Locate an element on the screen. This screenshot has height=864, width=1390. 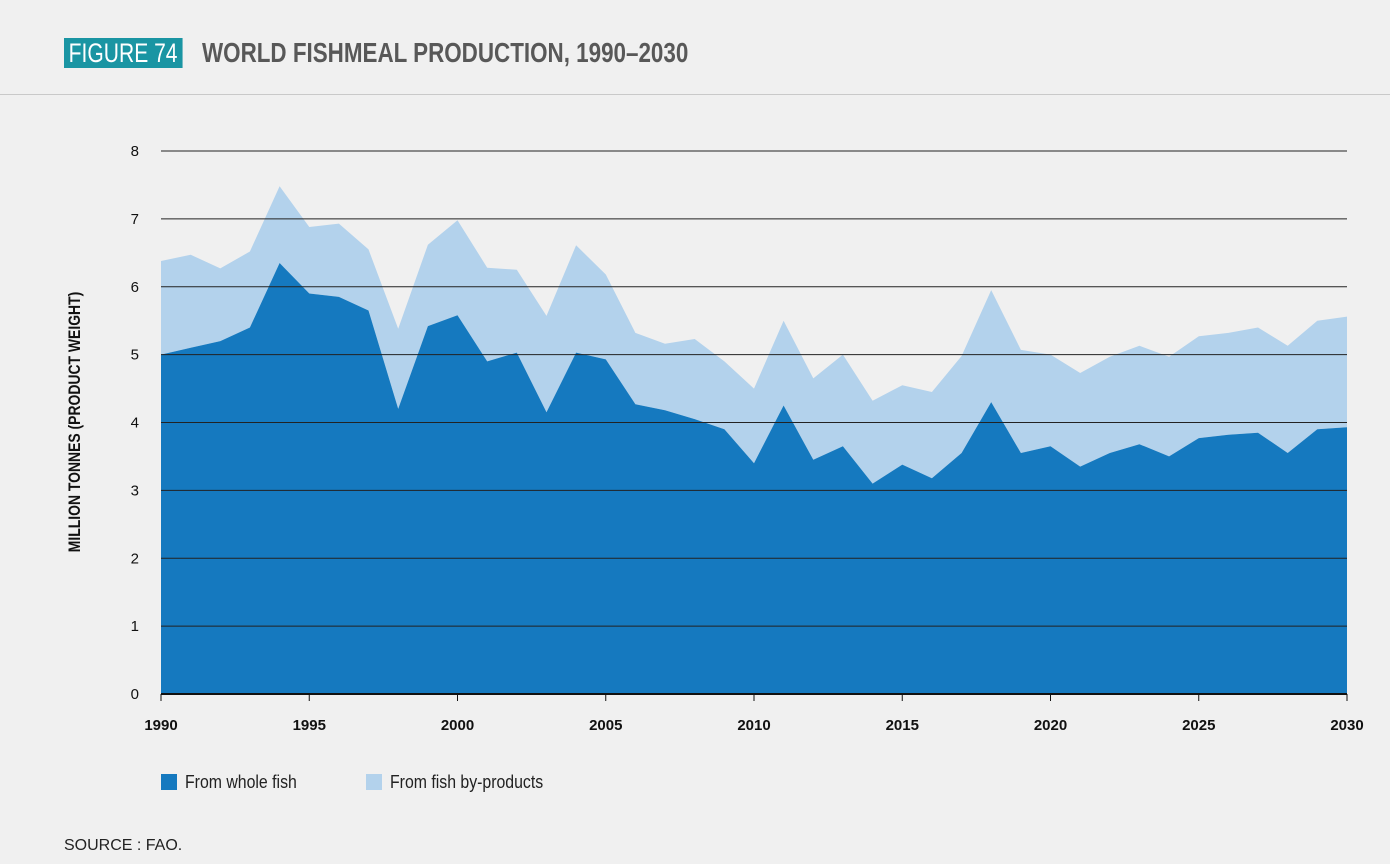
x-tick-labels: 1990 1995 2000 2005 2010 2015 2020 2025 2030 is located at coordinates (753, 725).